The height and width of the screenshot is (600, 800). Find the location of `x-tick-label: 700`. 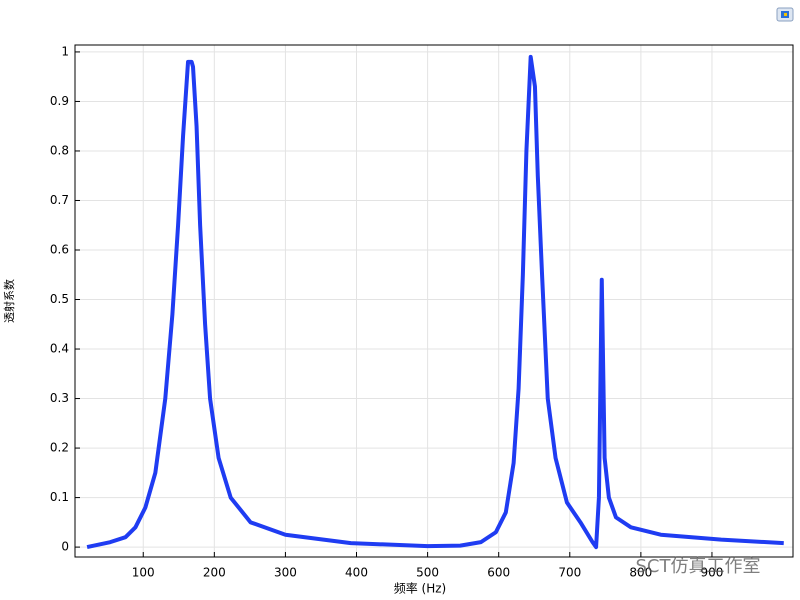

x-tick-label: 700 is located at coordinates (569, 573).